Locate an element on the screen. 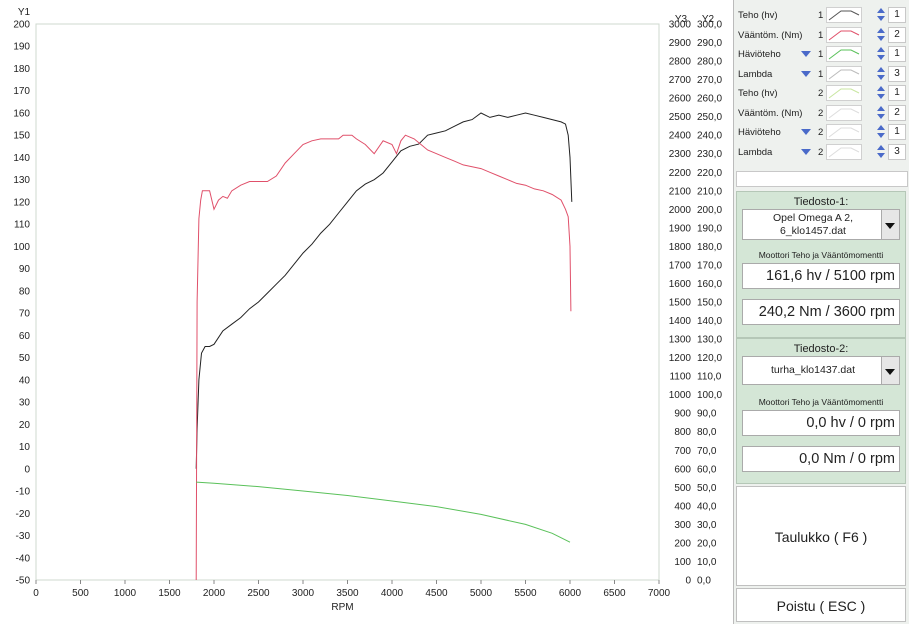 This screenshot has height=624, width=909. y1-tick-label: 150 is located at coordinates (21, 136).